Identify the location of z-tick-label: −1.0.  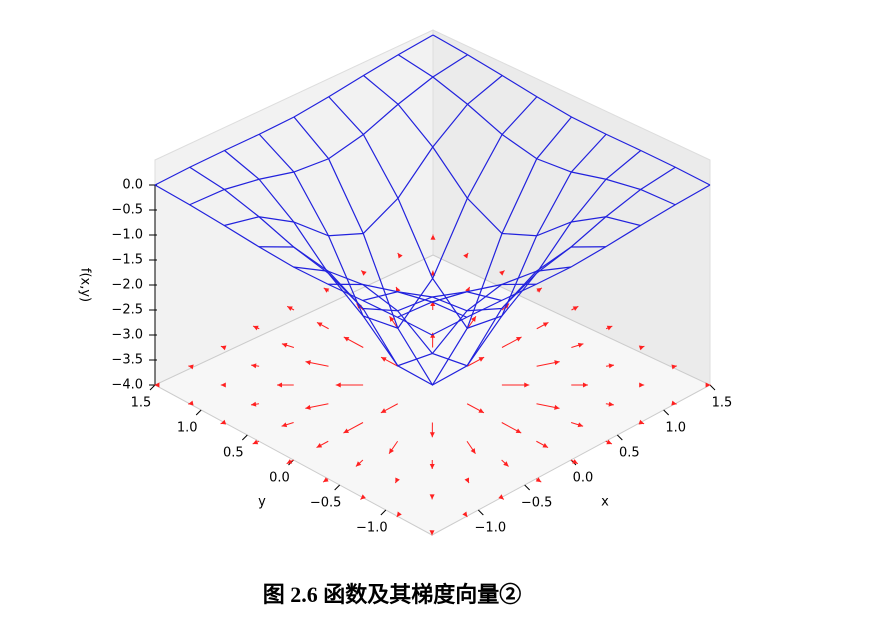
(127, 235).